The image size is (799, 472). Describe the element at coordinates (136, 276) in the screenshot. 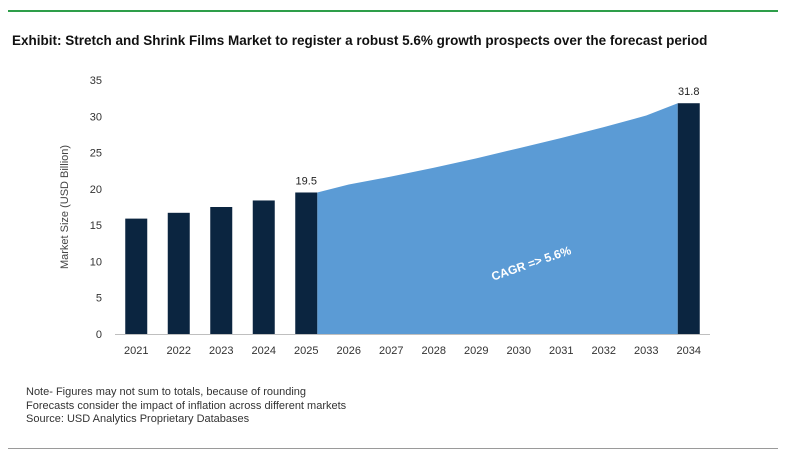

I see `bar-2021` at that location.